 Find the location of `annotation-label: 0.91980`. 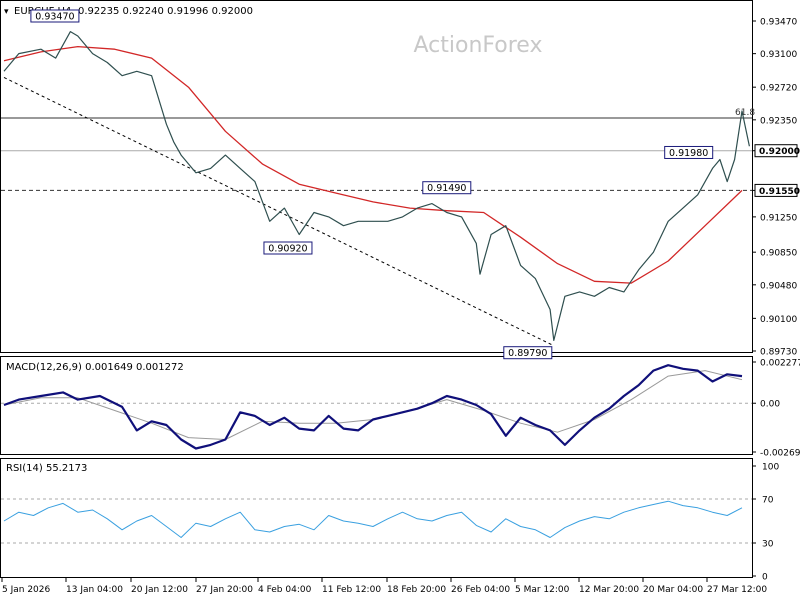

annotation-label: 0.91980 is located at coordinates (688, 153).